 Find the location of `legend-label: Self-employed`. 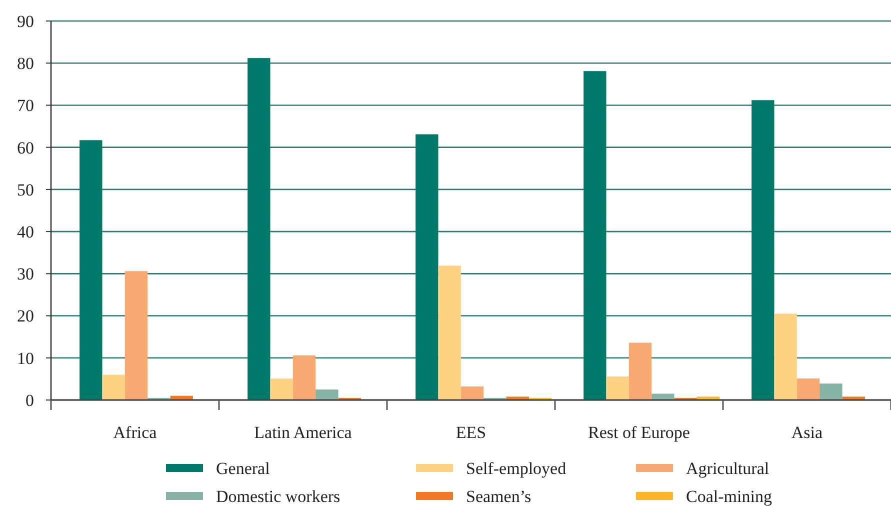

legend-label: Self-employed is located at coordinates (516, 468).